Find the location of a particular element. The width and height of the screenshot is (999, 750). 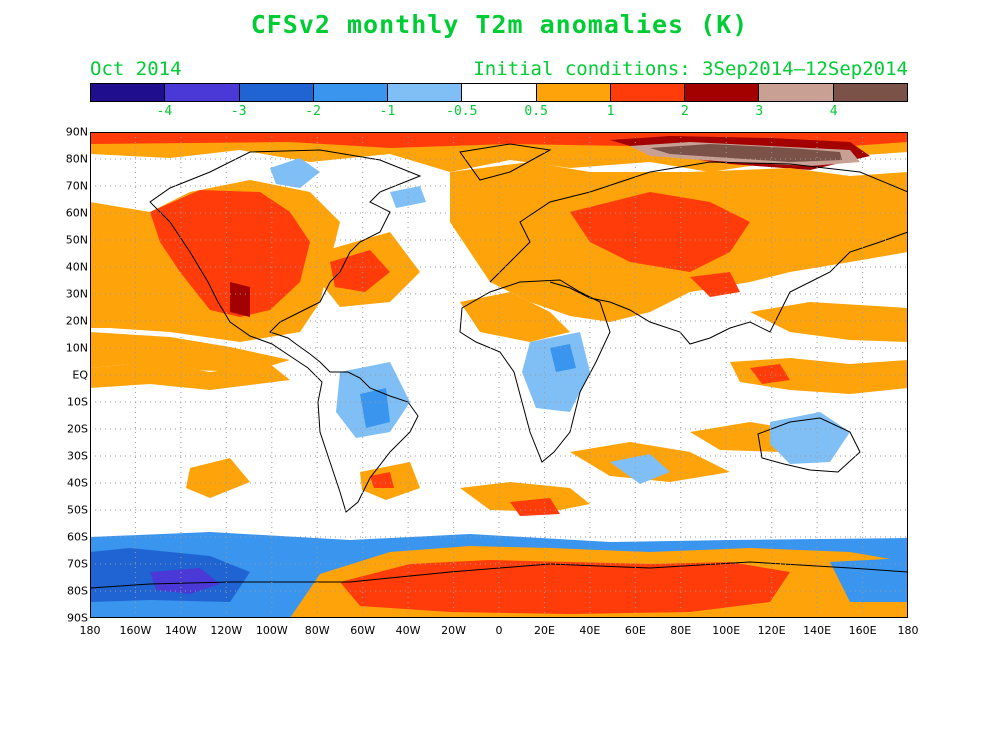

latitude-label: 90N is located at coordinates (76, 132).